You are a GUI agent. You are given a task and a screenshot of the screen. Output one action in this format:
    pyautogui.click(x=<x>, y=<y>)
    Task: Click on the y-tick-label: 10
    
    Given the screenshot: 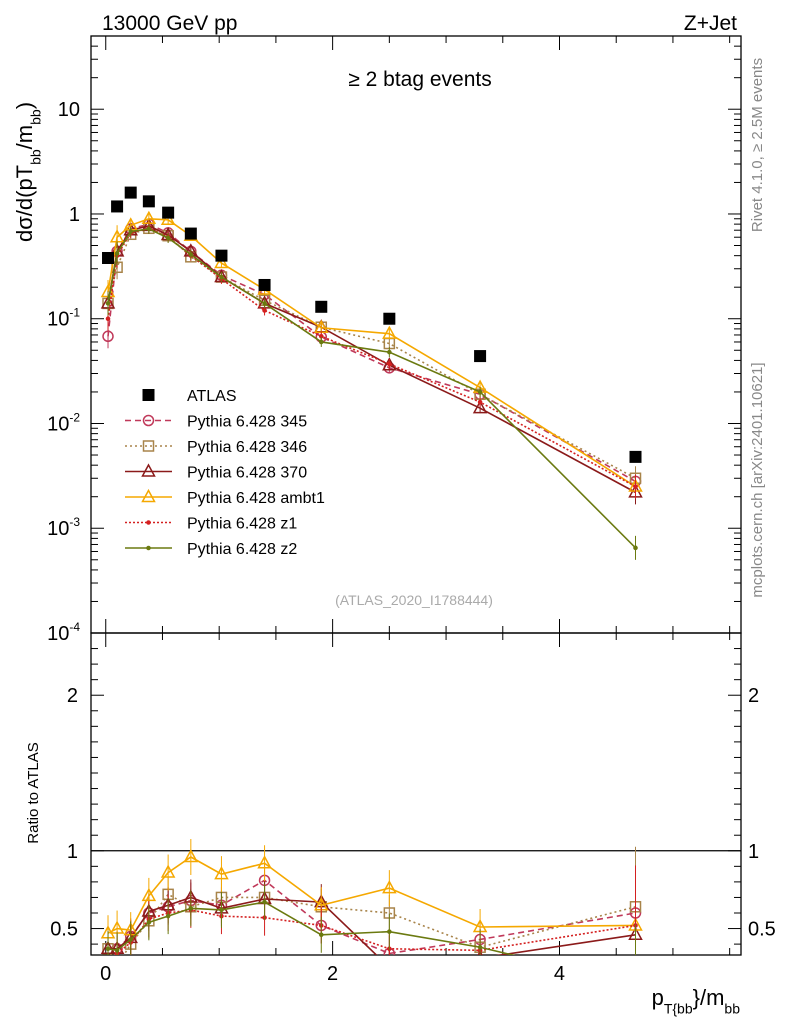 What is the action you would take?
    pyautogui.click(x=69, y=110)
    